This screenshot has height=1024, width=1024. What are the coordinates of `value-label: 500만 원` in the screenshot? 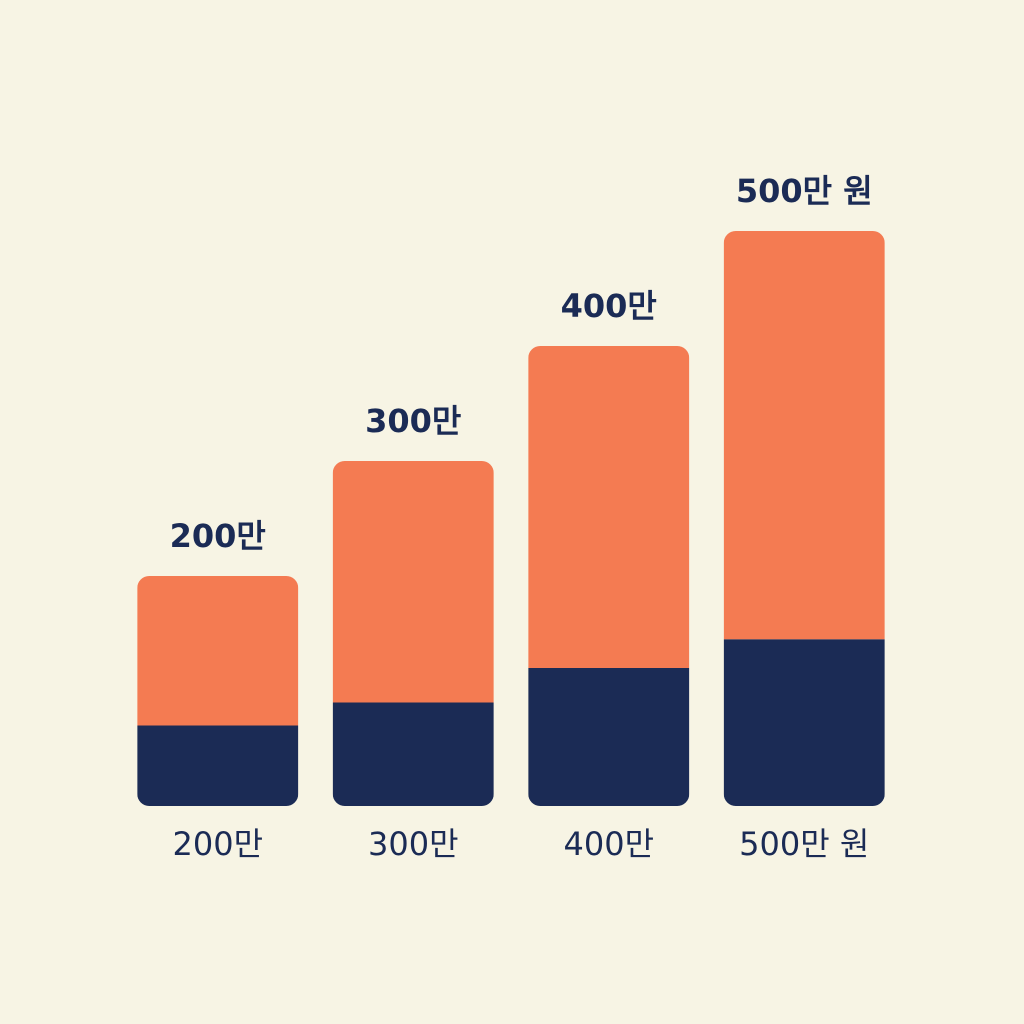 It's located at (804, 191).